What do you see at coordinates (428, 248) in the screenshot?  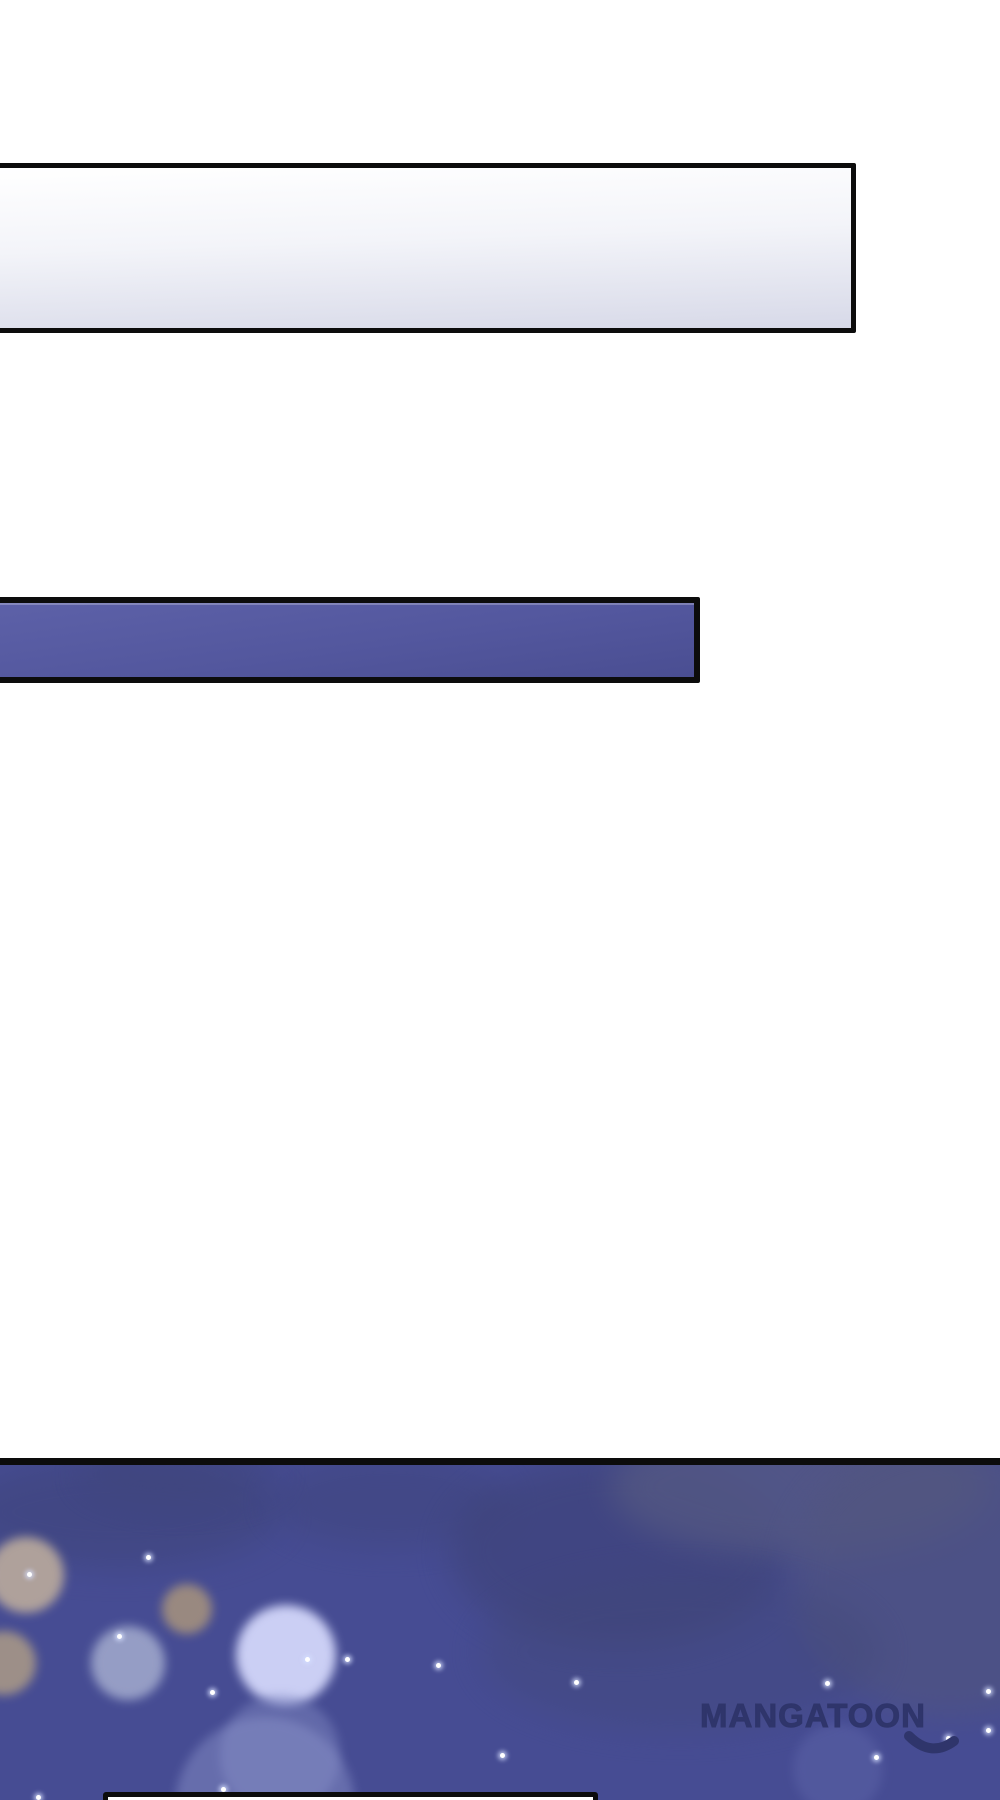 I see `caption-box-top` at bounding box center [428, 248].